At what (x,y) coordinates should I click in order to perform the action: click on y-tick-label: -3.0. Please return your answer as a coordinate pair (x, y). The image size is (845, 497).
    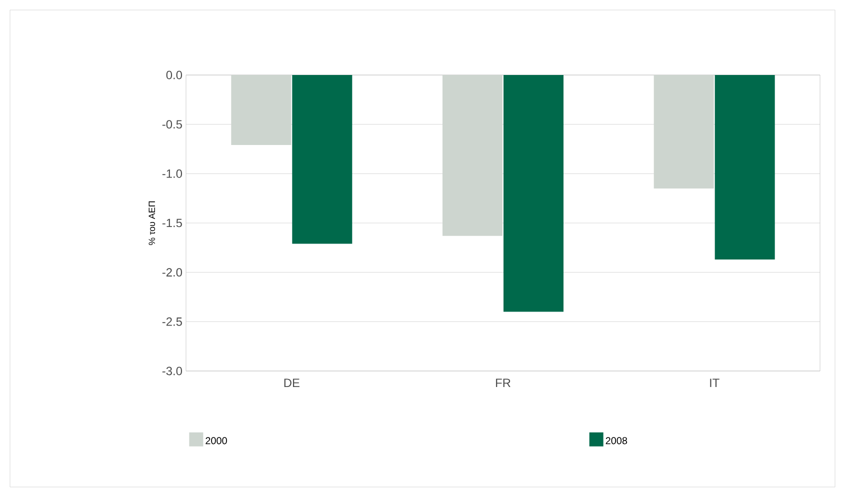
    Looking at the image, I should click on (172, 371).